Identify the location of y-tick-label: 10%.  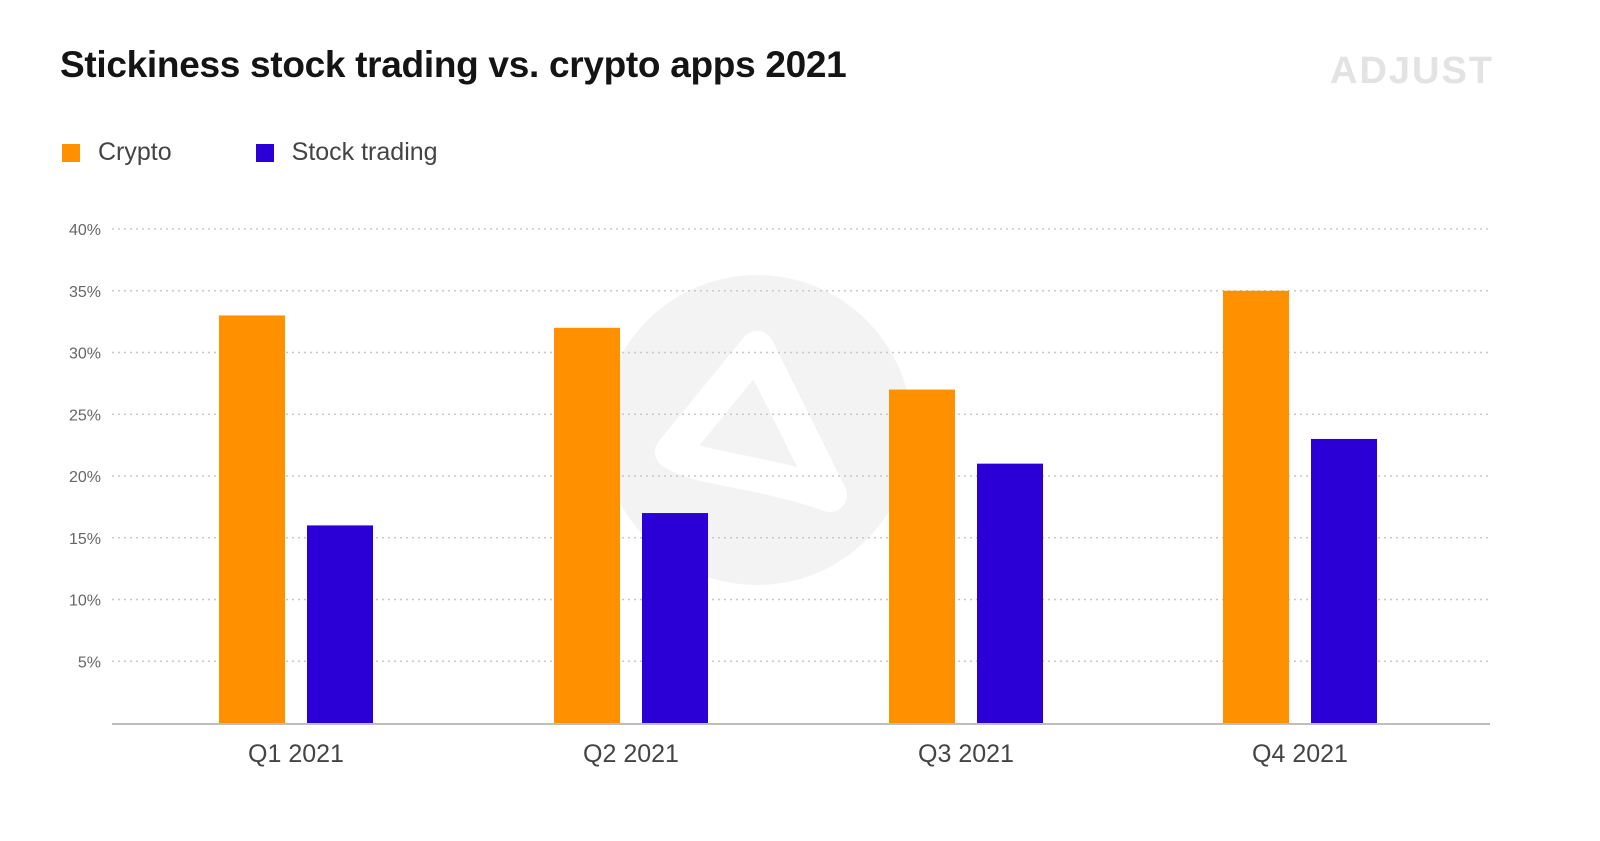
(85, 601).